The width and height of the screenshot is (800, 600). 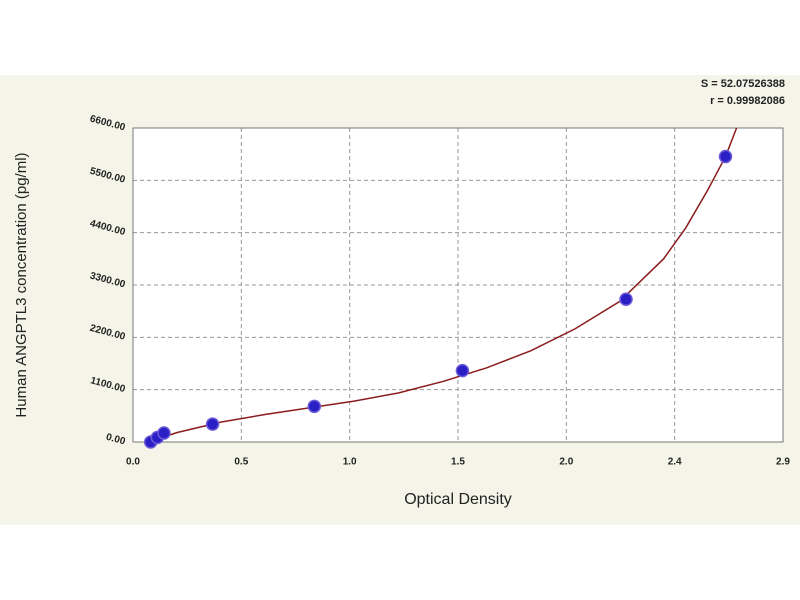 What do you see at coordinates (241, 462) in the screenshot?
I see `x-tick-label: 0.5` at bounding box center [241, 462].